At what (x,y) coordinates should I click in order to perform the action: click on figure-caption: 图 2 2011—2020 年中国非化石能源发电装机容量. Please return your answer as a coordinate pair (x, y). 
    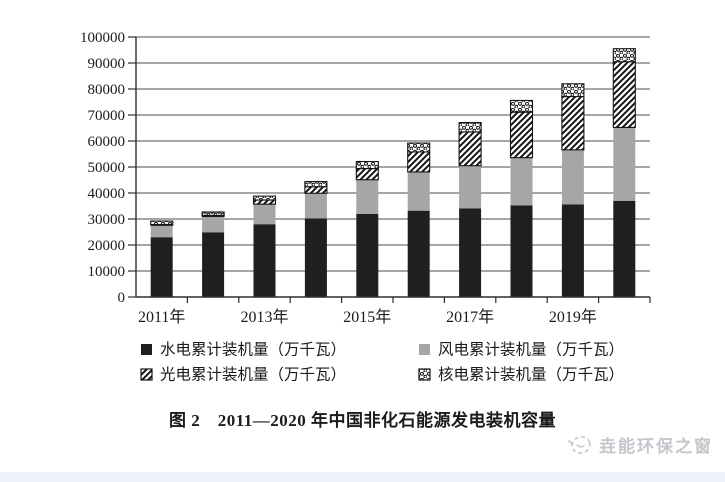
    Looking at the image, I should click on (362, 420).